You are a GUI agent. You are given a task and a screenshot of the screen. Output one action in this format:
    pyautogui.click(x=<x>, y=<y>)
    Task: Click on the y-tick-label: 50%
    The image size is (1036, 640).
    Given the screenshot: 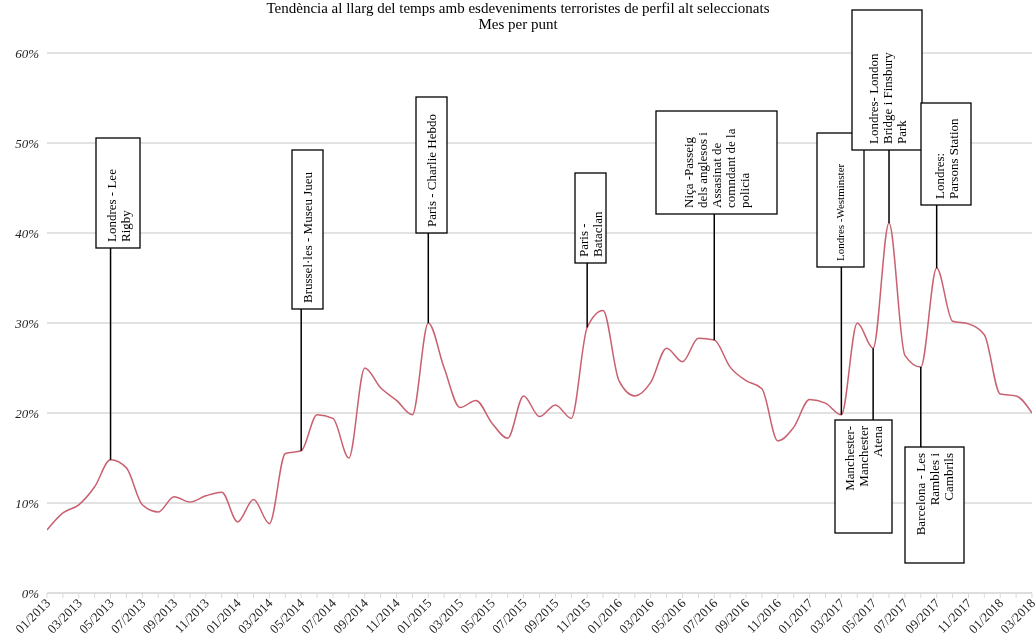 What is the action you would take?
    pyautogui.click(x=27, y=143)
    